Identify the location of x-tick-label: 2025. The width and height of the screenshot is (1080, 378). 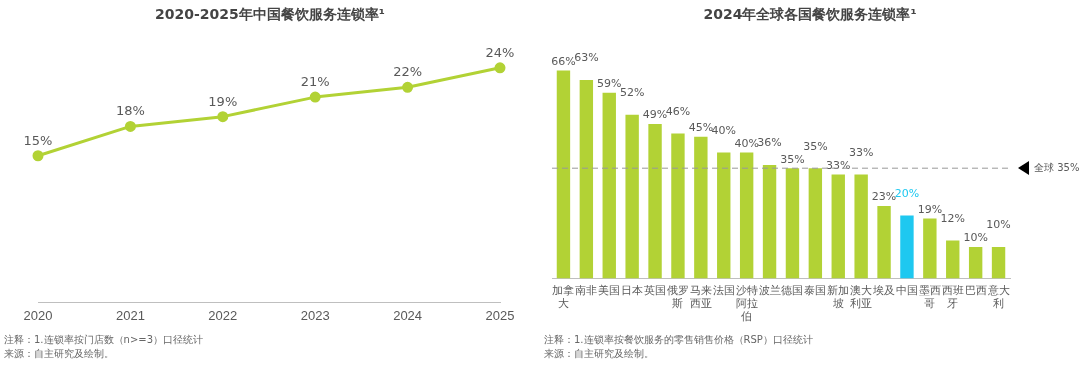
(500, 315).